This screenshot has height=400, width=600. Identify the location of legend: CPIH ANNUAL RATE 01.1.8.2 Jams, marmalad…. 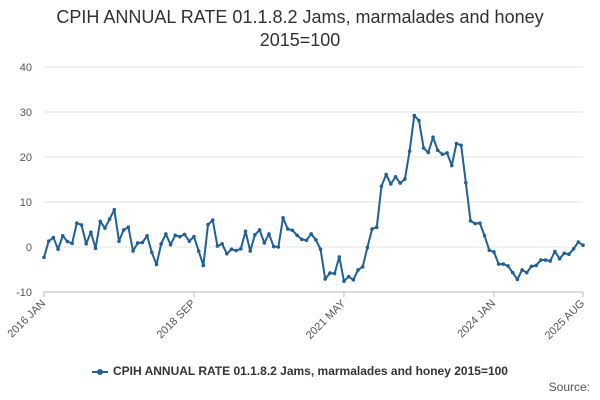
(300, 371).